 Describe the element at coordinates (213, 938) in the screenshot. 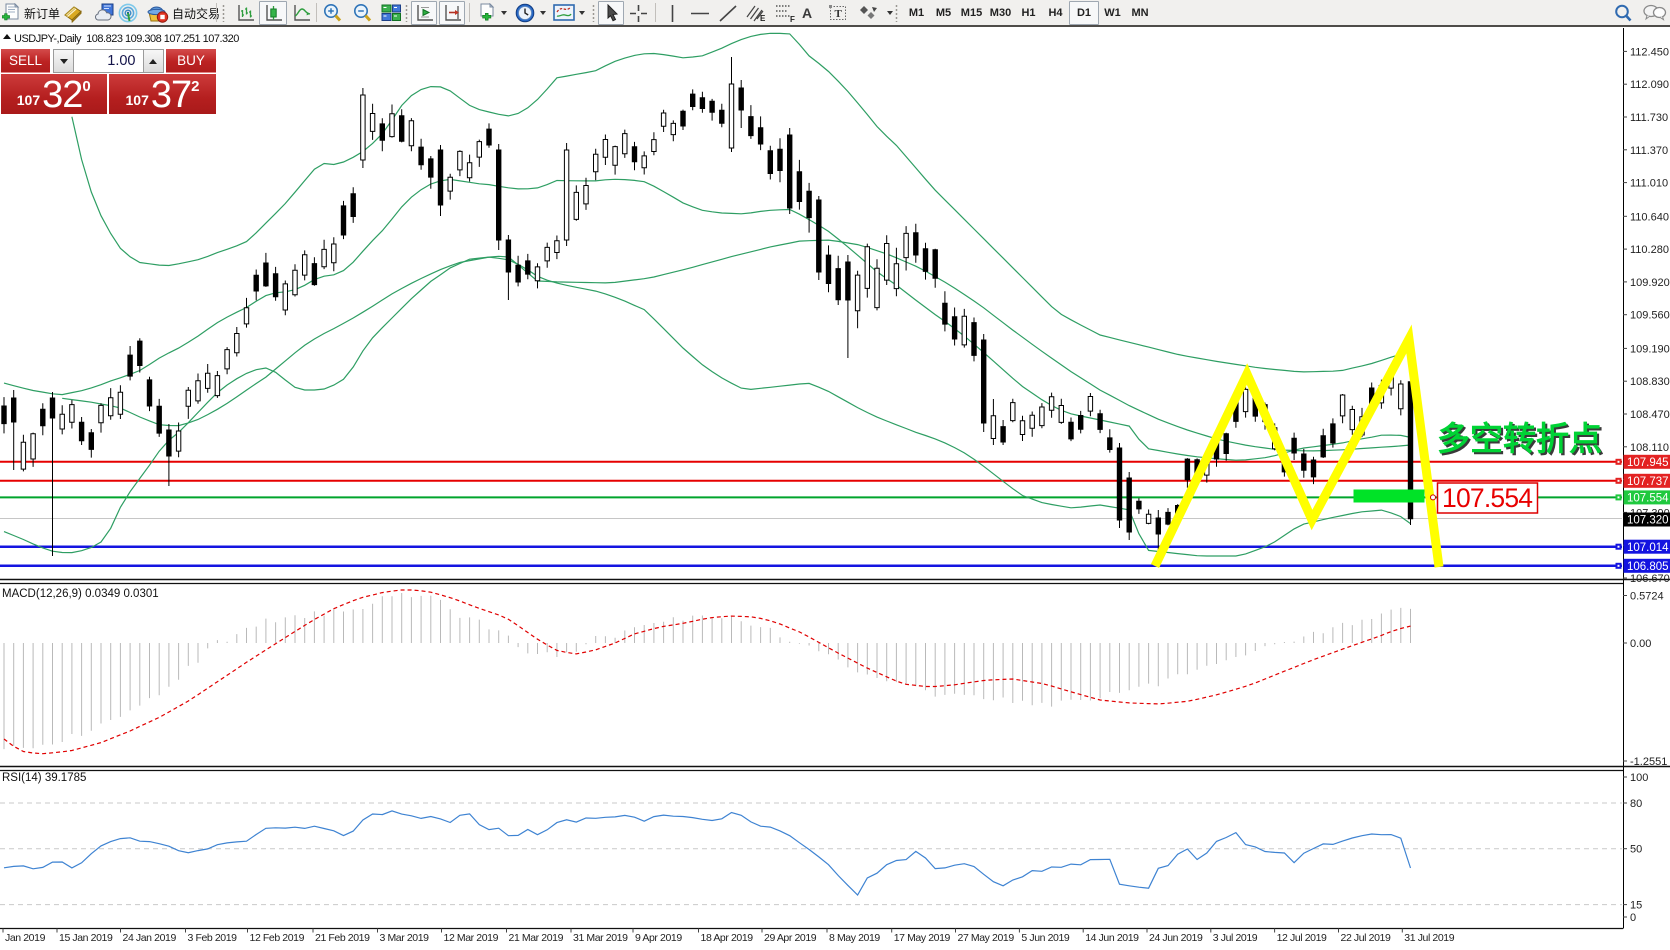

I see `svg-text: 3 Feb 2019` at that location.